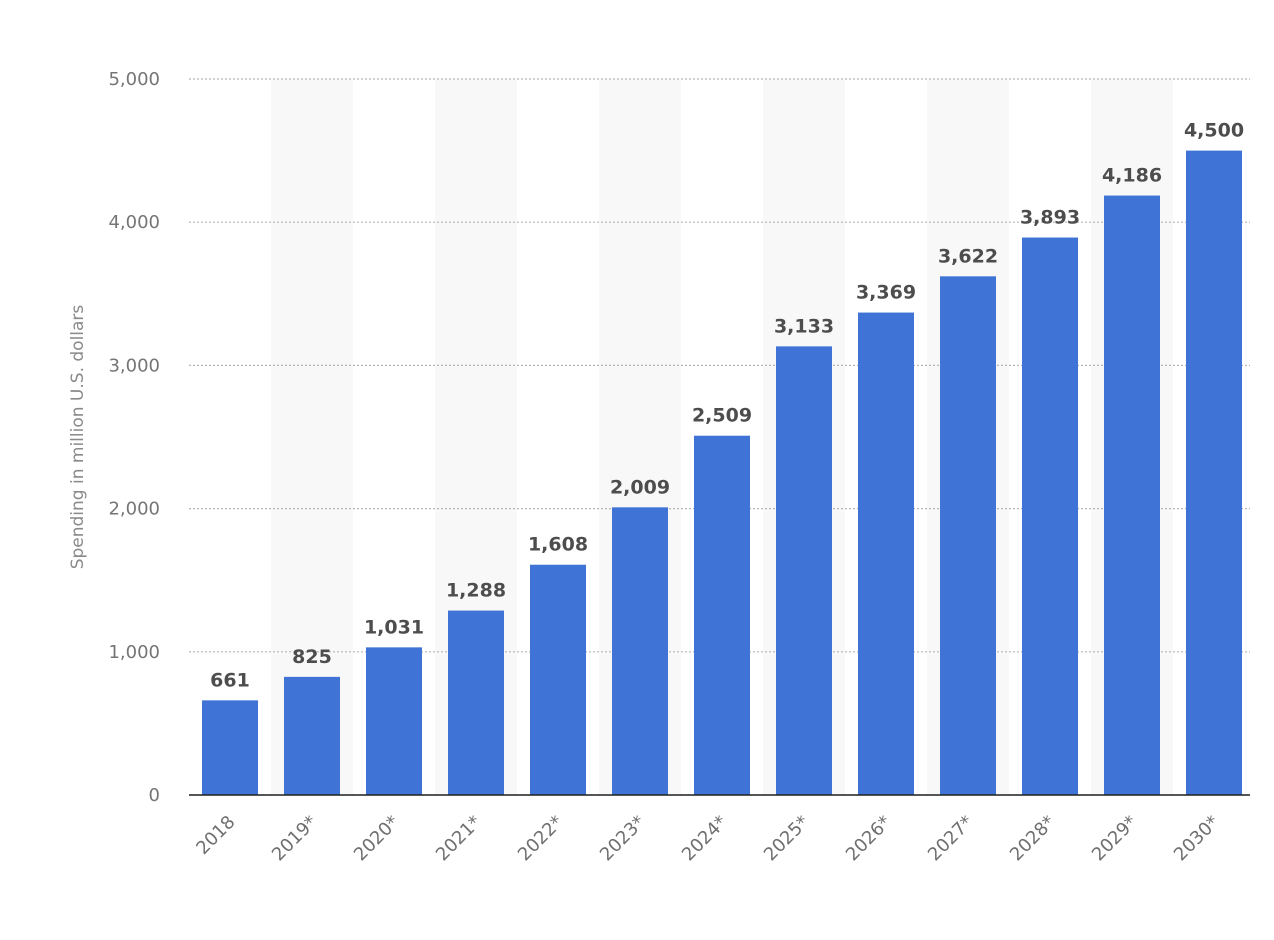 This screenshot has height=940, width=1274. I want to click on x-tick-label-12: 2030*, so click(1197, 839).